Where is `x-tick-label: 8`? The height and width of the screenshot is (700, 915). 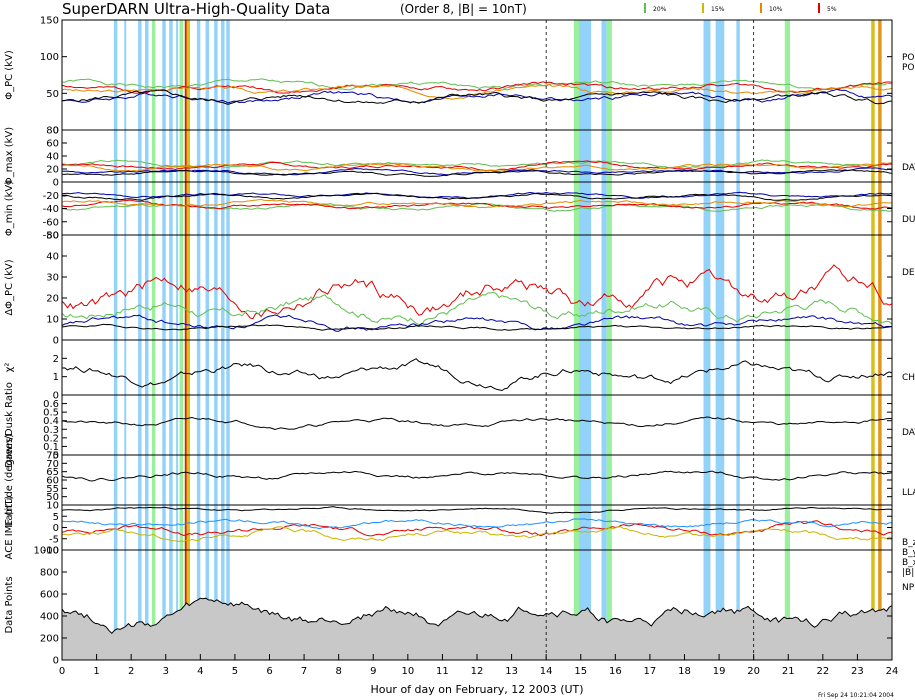 x-tick-label: 8 is located at coordinates (338, 671).